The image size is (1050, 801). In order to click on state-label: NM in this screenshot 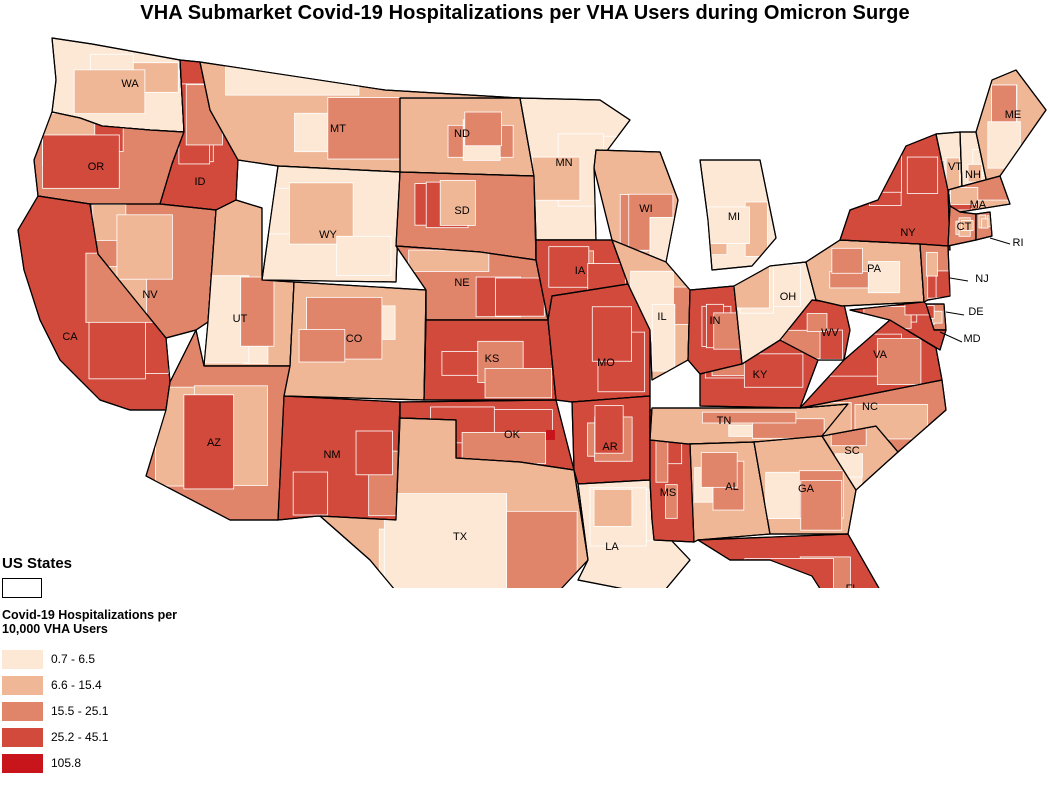, I will do `click(331, 455)`.